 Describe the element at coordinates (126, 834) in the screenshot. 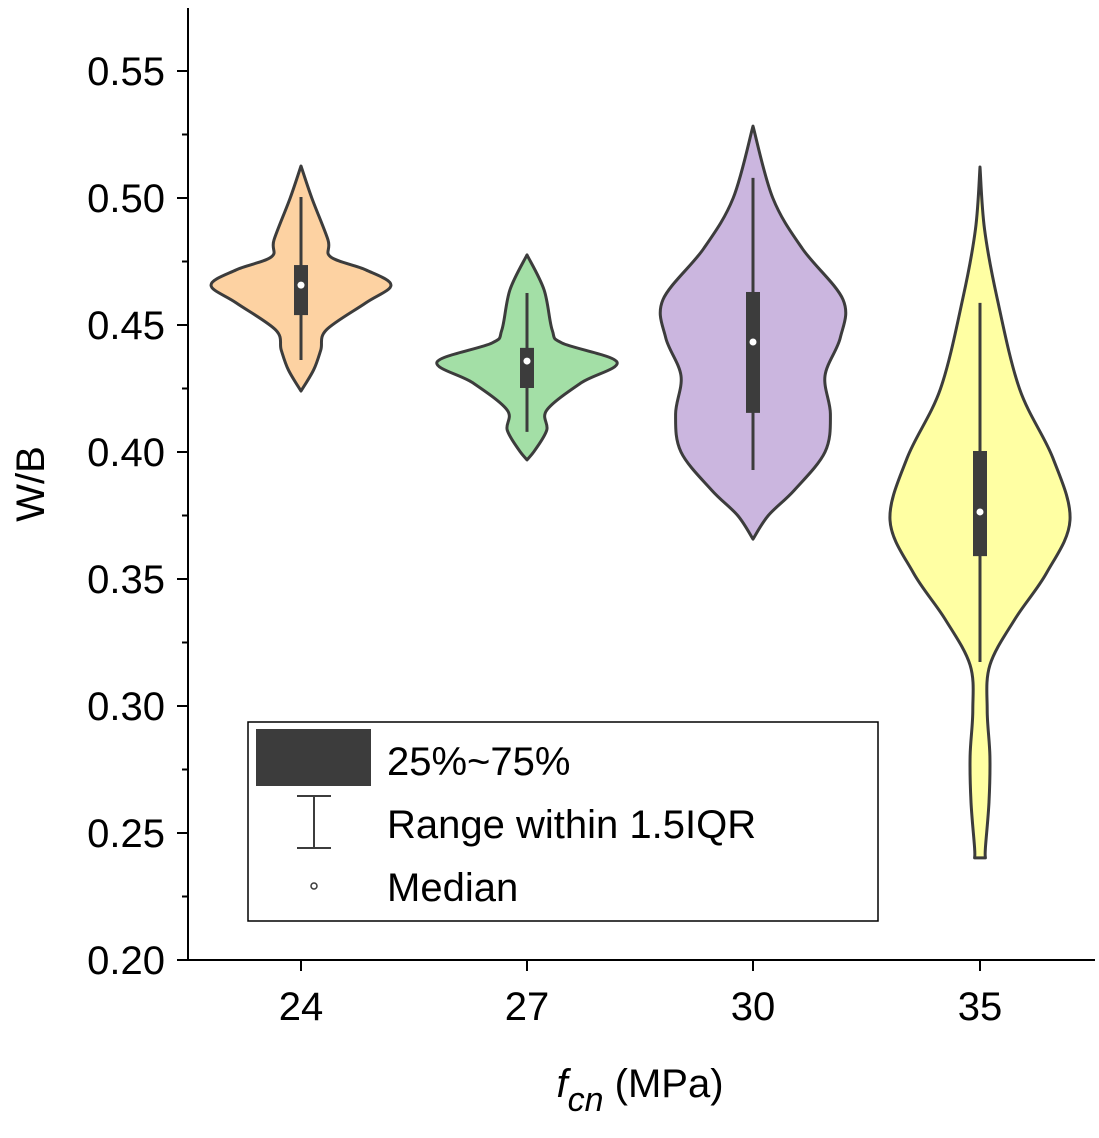

I see `y-tick-label: 0.25` at that location.